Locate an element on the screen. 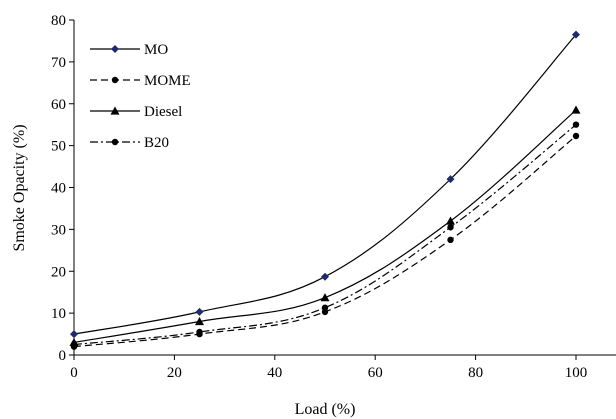  y-tick-label: 30 is located at coordinates (58, 230).